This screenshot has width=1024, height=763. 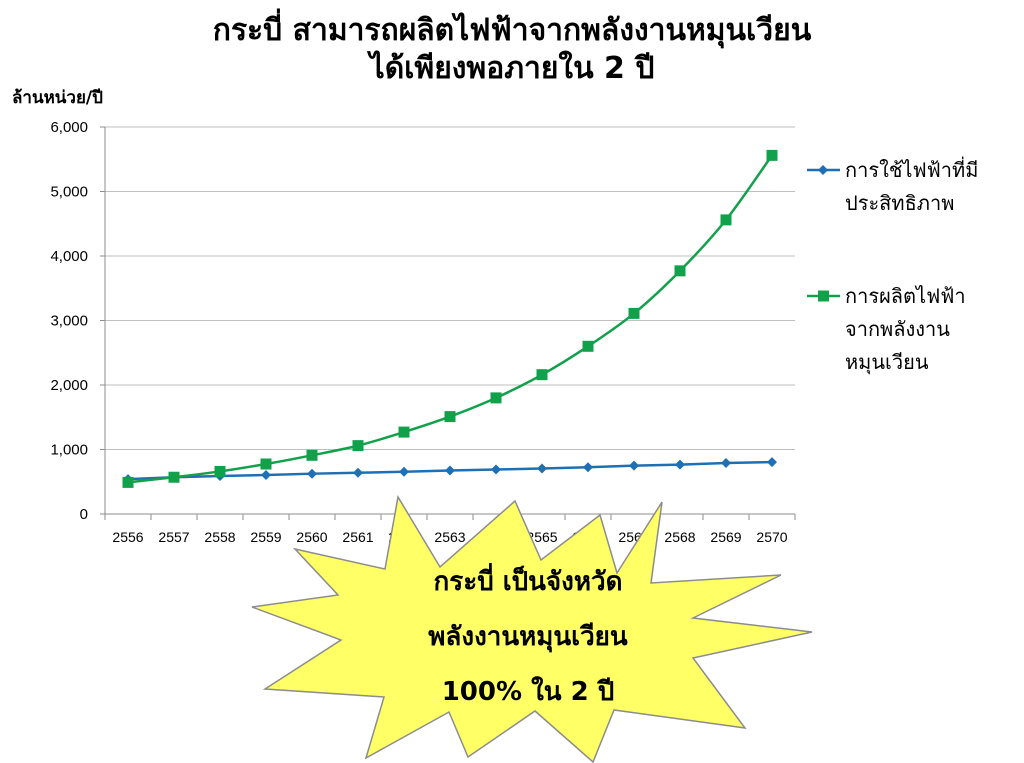 What do you see at coordinates (511, 68) in the screenshot?
I see `chart-title-line-2: ได้เพียงพอภายใน 2 ปี` at bounding box center [511, 68].